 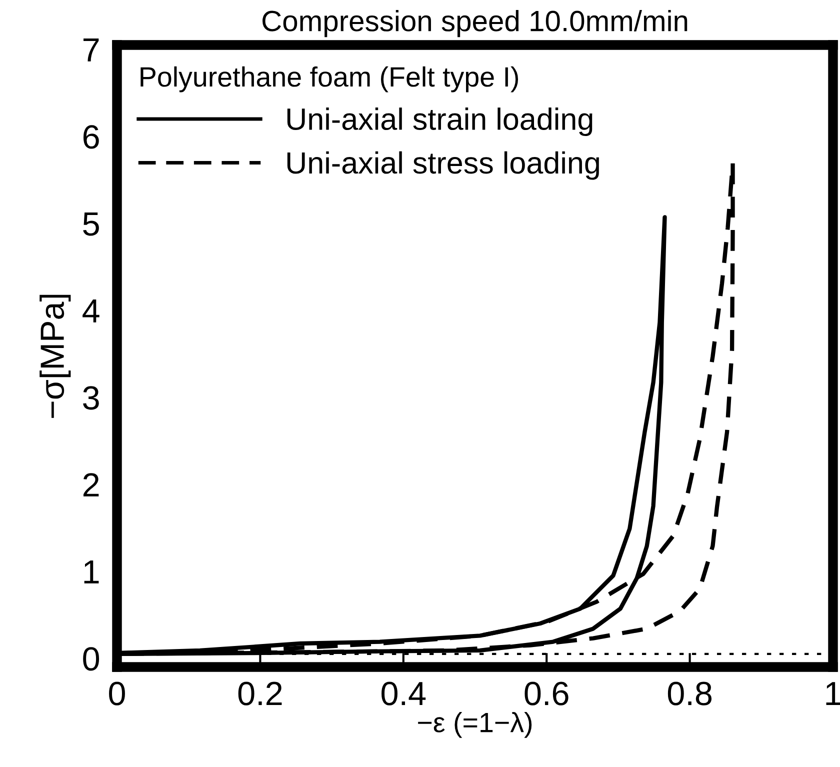 What do you see at coordinates (329, 79) in the screenshot?
I see `legend-title: Polyurethane foam (Felt type I)` at bounding box center [329, 79].